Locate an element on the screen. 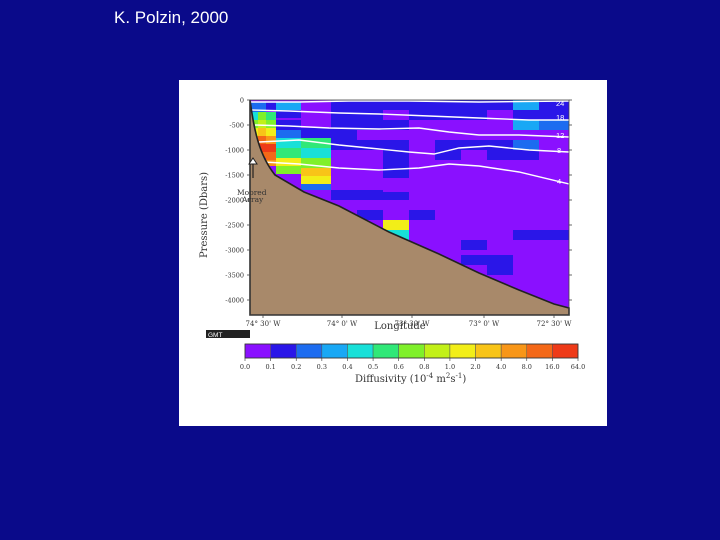  colorbar-tick-label: 0.6 is located at coordinates (399, 367).